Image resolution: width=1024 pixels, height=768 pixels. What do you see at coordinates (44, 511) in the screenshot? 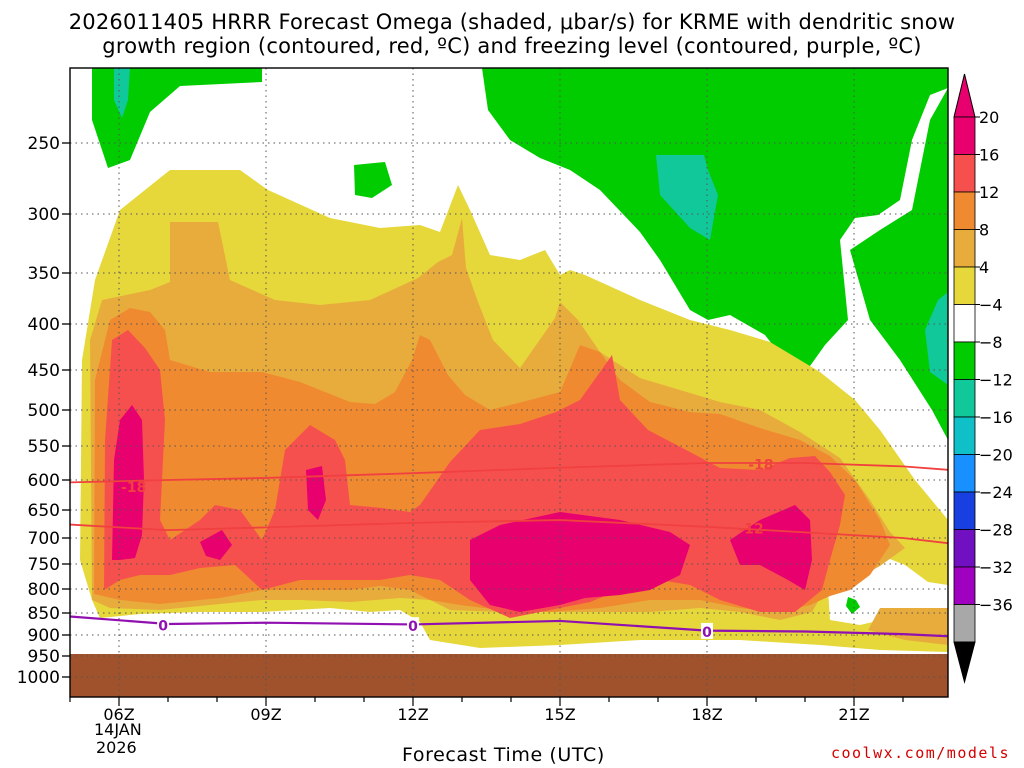
I see `y-tick-label-650: 650` at bounding box center [44, 511].